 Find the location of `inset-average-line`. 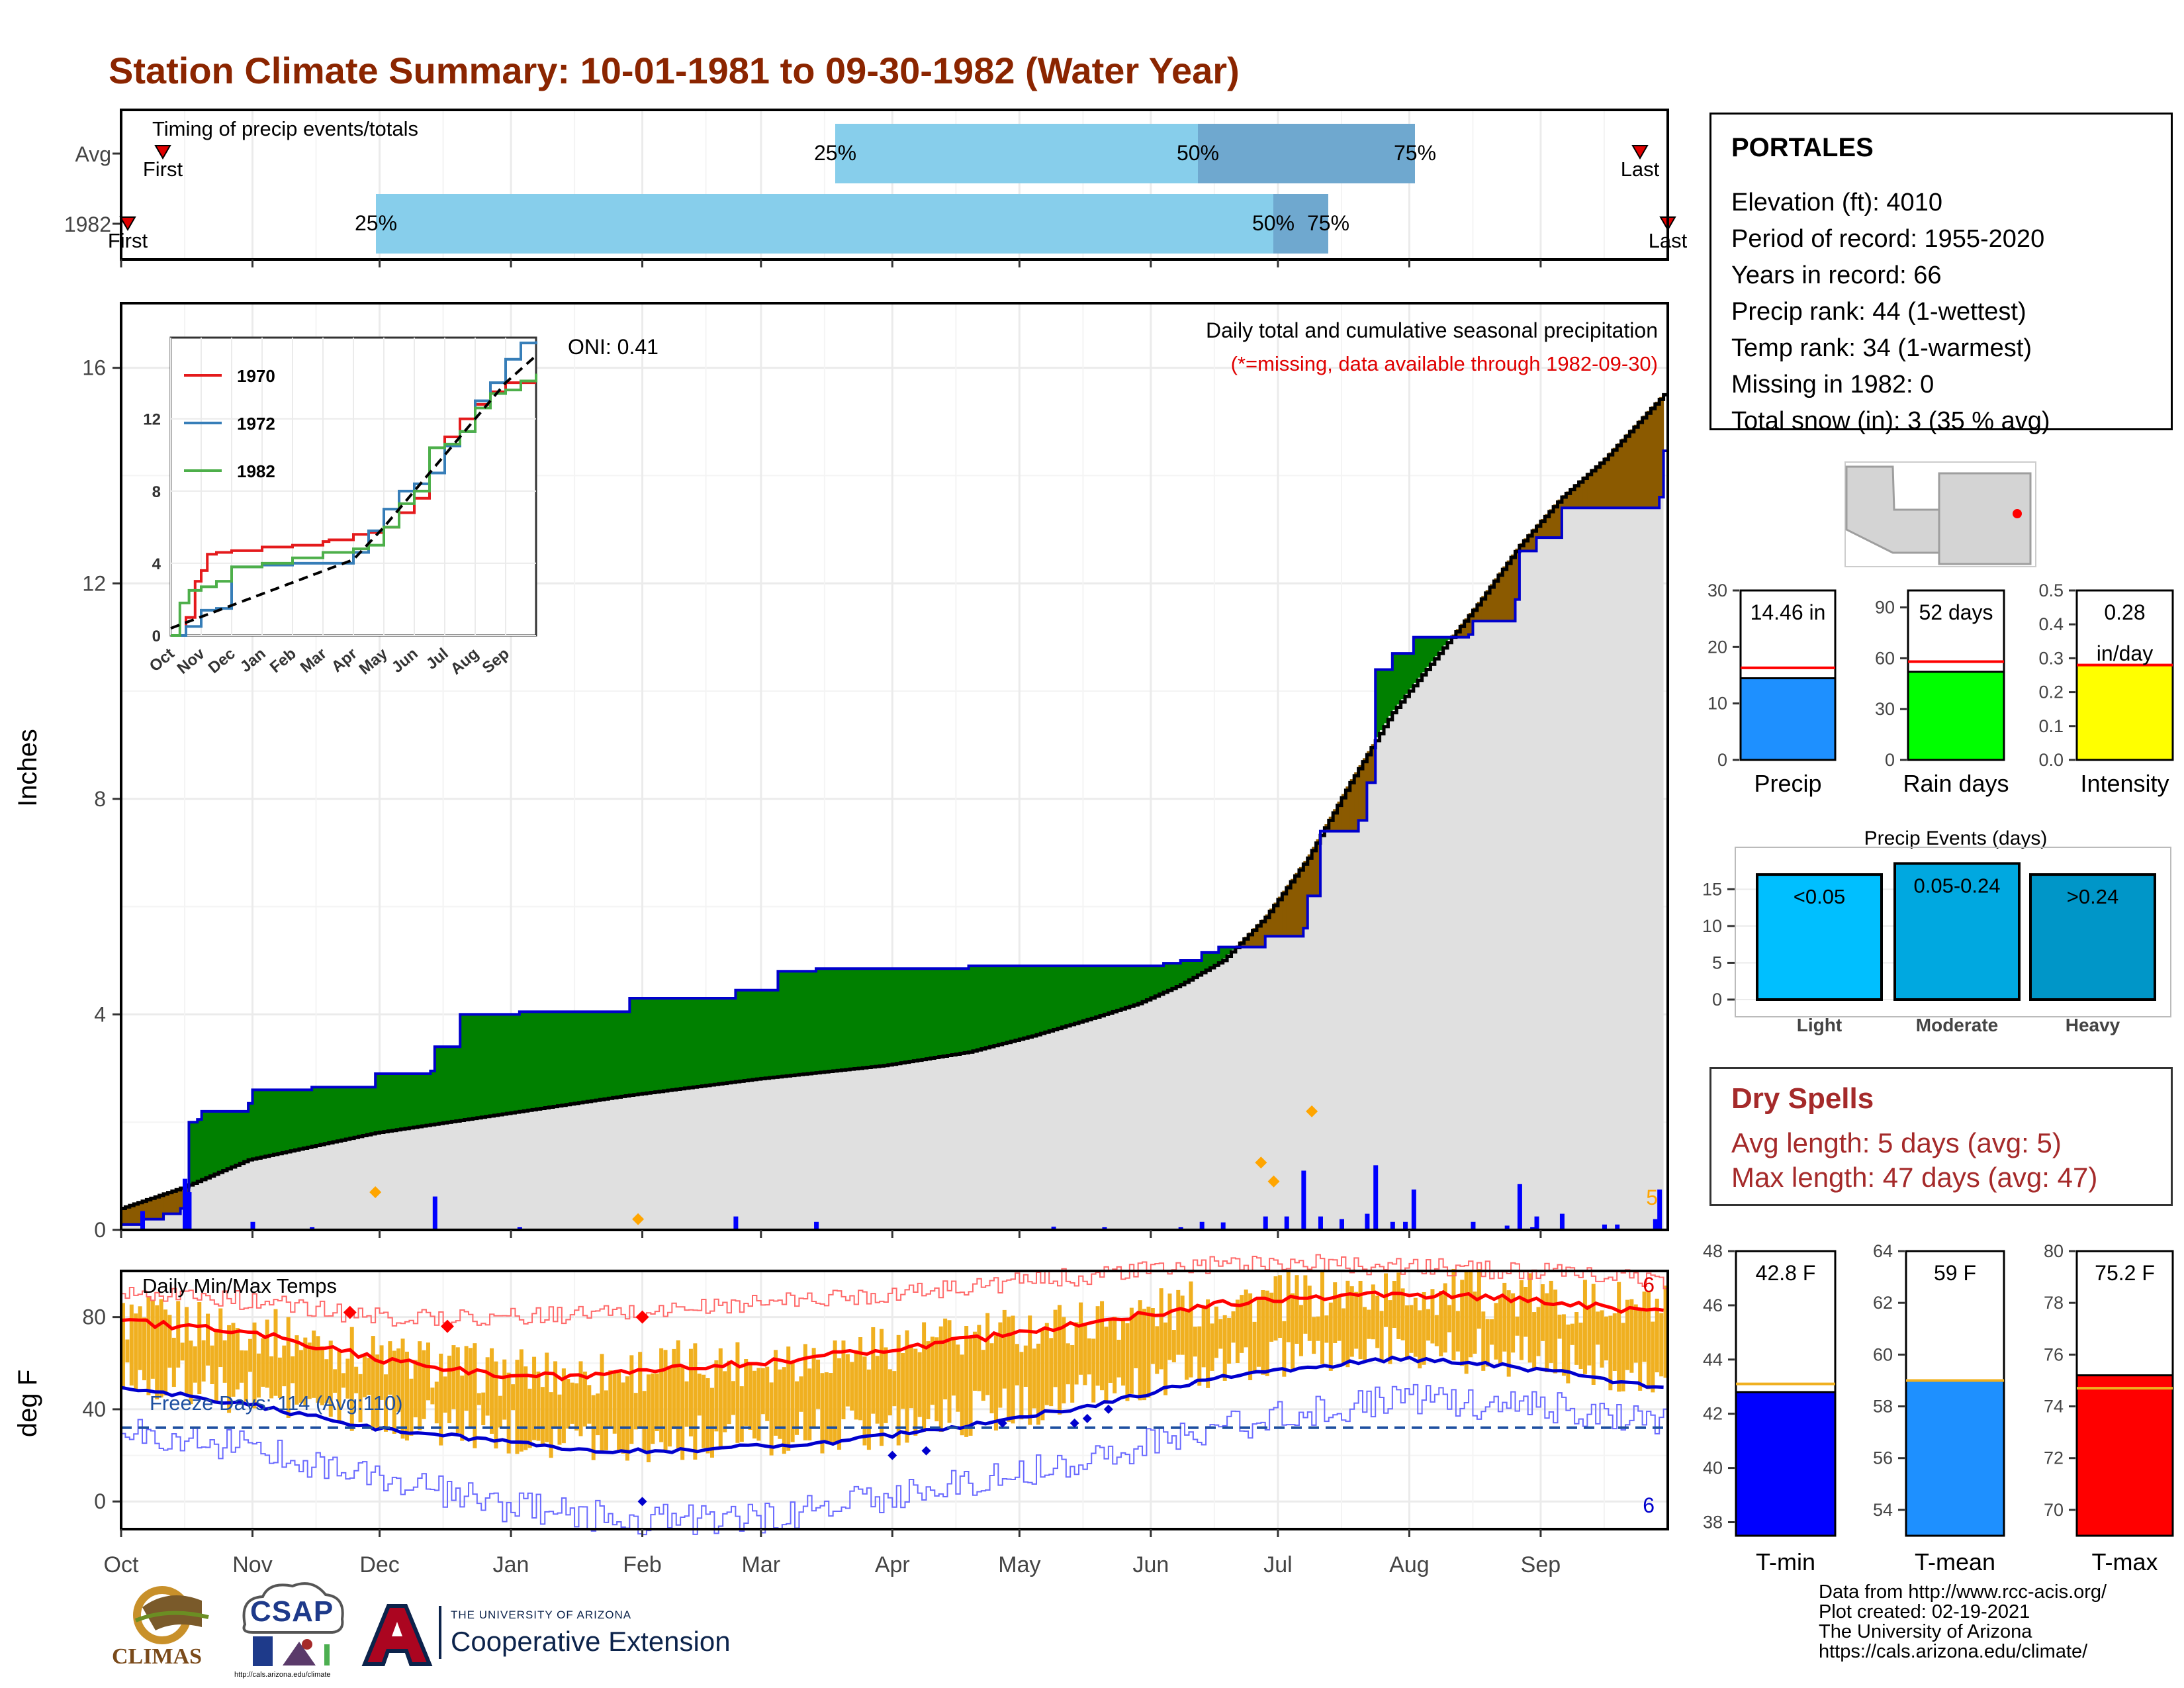

inset-average-line is located at coordinates (353, 492).